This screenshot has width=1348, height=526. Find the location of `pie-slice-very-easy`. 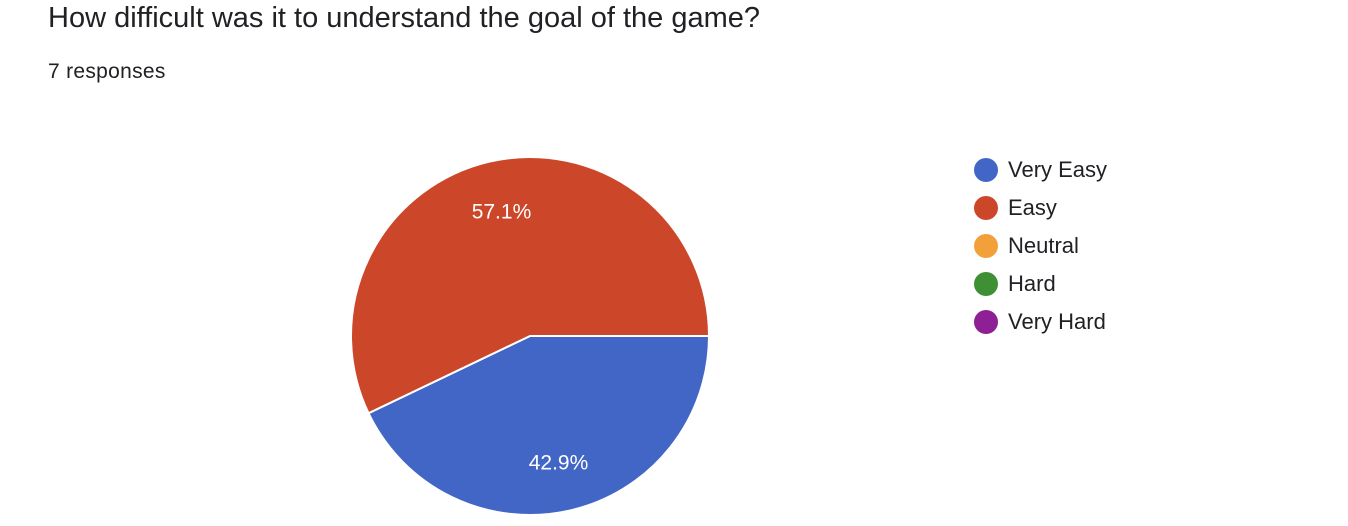

pie-slice-very-easy is located at coordinates (538, 425).